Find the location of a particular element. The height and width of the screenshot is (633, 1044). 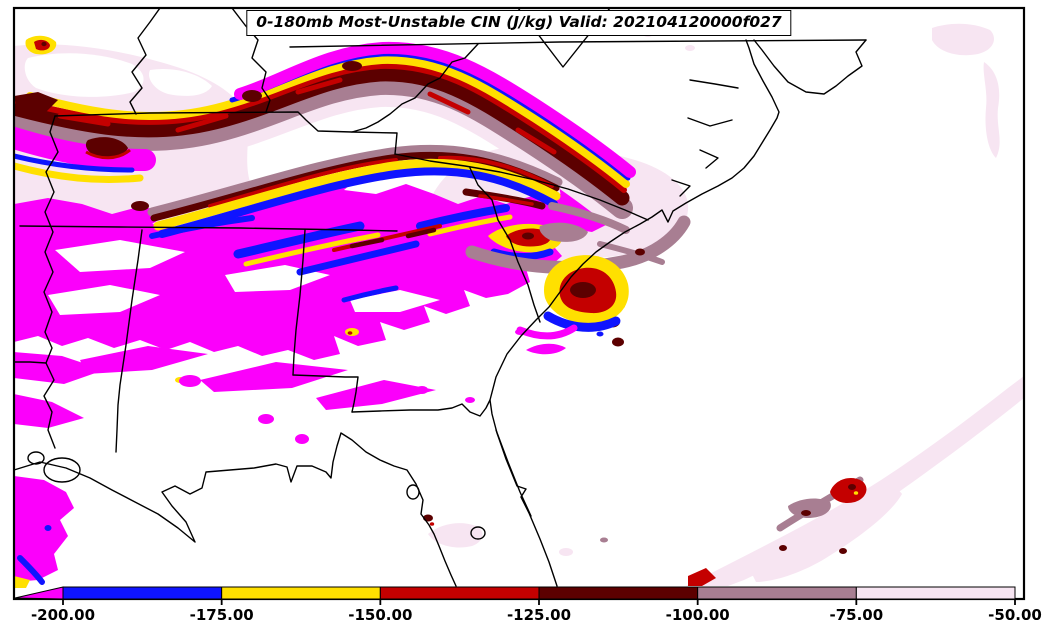

colorbar-tick-label: -175.00 is located at coordinates (222, 615).